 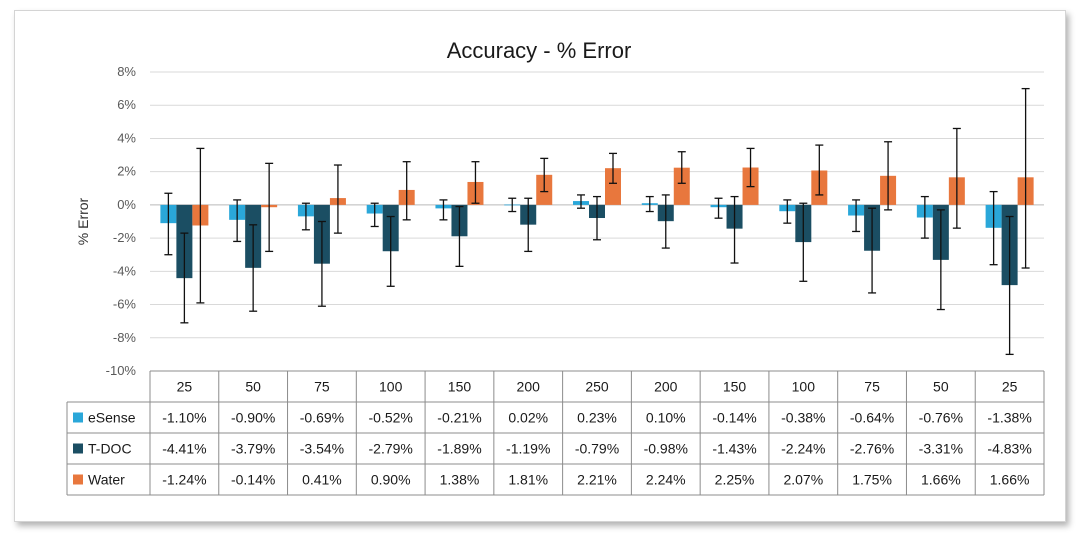 I want to click on data-label: -1.10%, so click(x=184, y=418).